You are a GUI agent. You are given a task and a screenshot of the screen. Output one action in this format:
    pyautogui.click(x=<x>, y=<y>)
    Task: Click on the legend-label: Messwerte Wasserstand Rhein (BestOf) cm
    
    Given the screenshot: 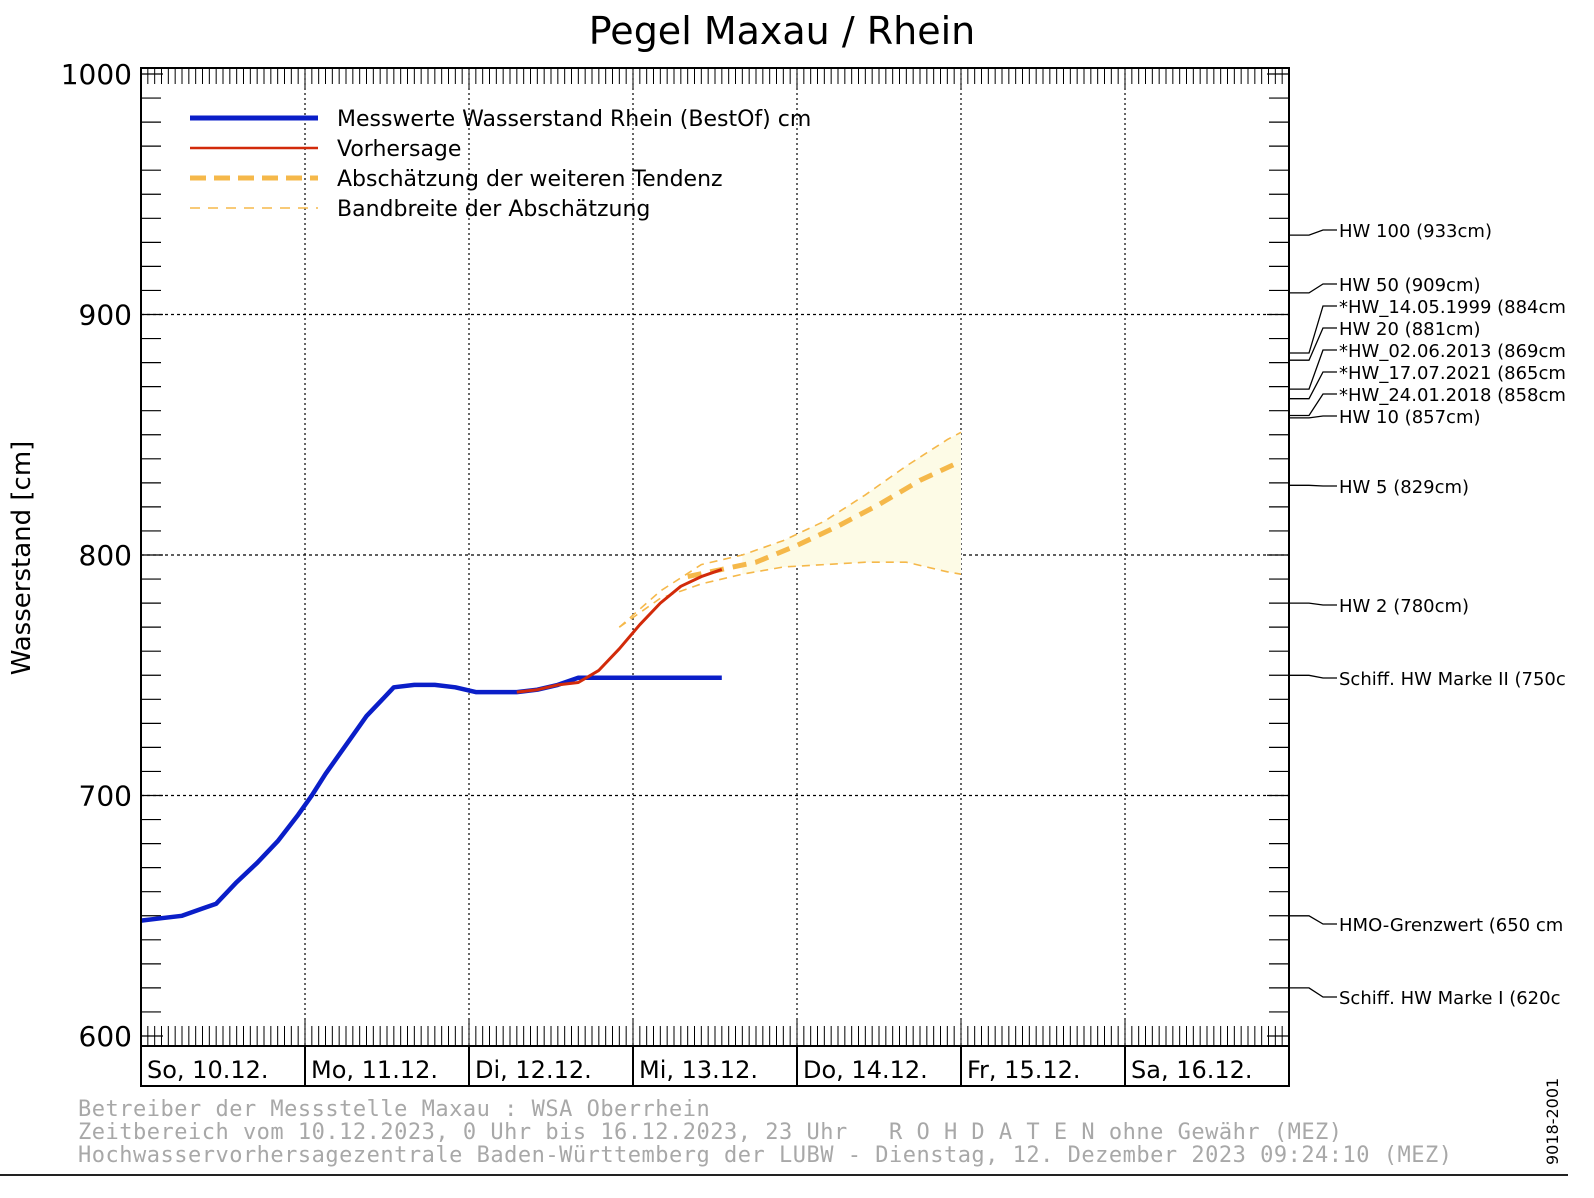 What is the action you would take?
    pyautogui.click(x=574, y=119)
    